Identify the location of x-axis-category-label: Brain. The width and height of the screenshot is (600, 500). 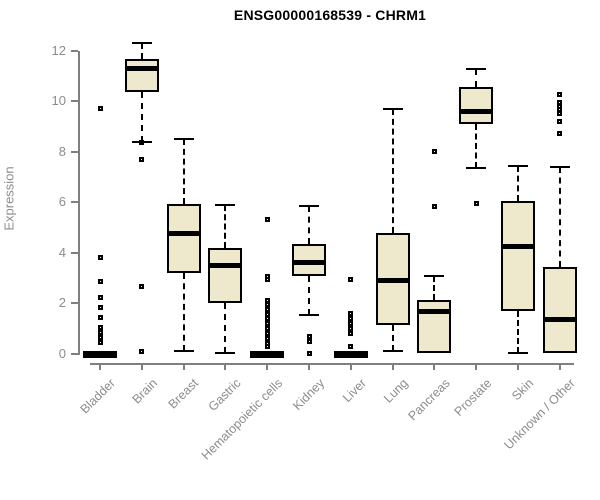
(144, 391).